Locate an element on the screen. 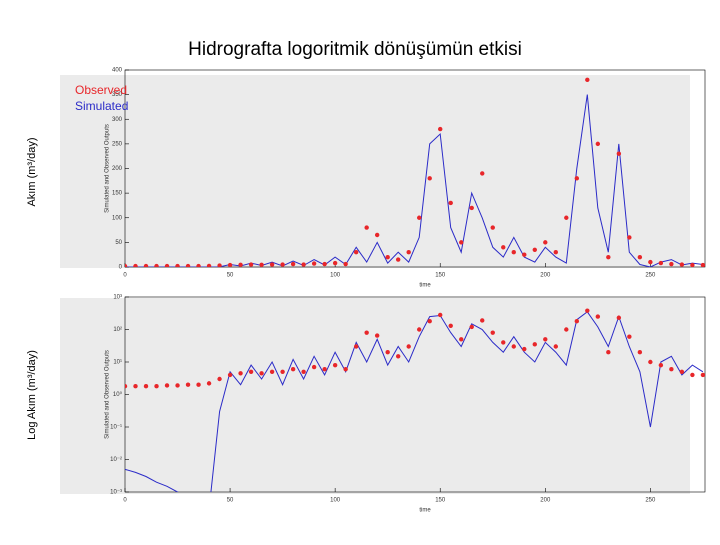 The height and width of the screenshot is (545, 720). y-tick-label: 10⁰ is located at coordinates (118, 394).